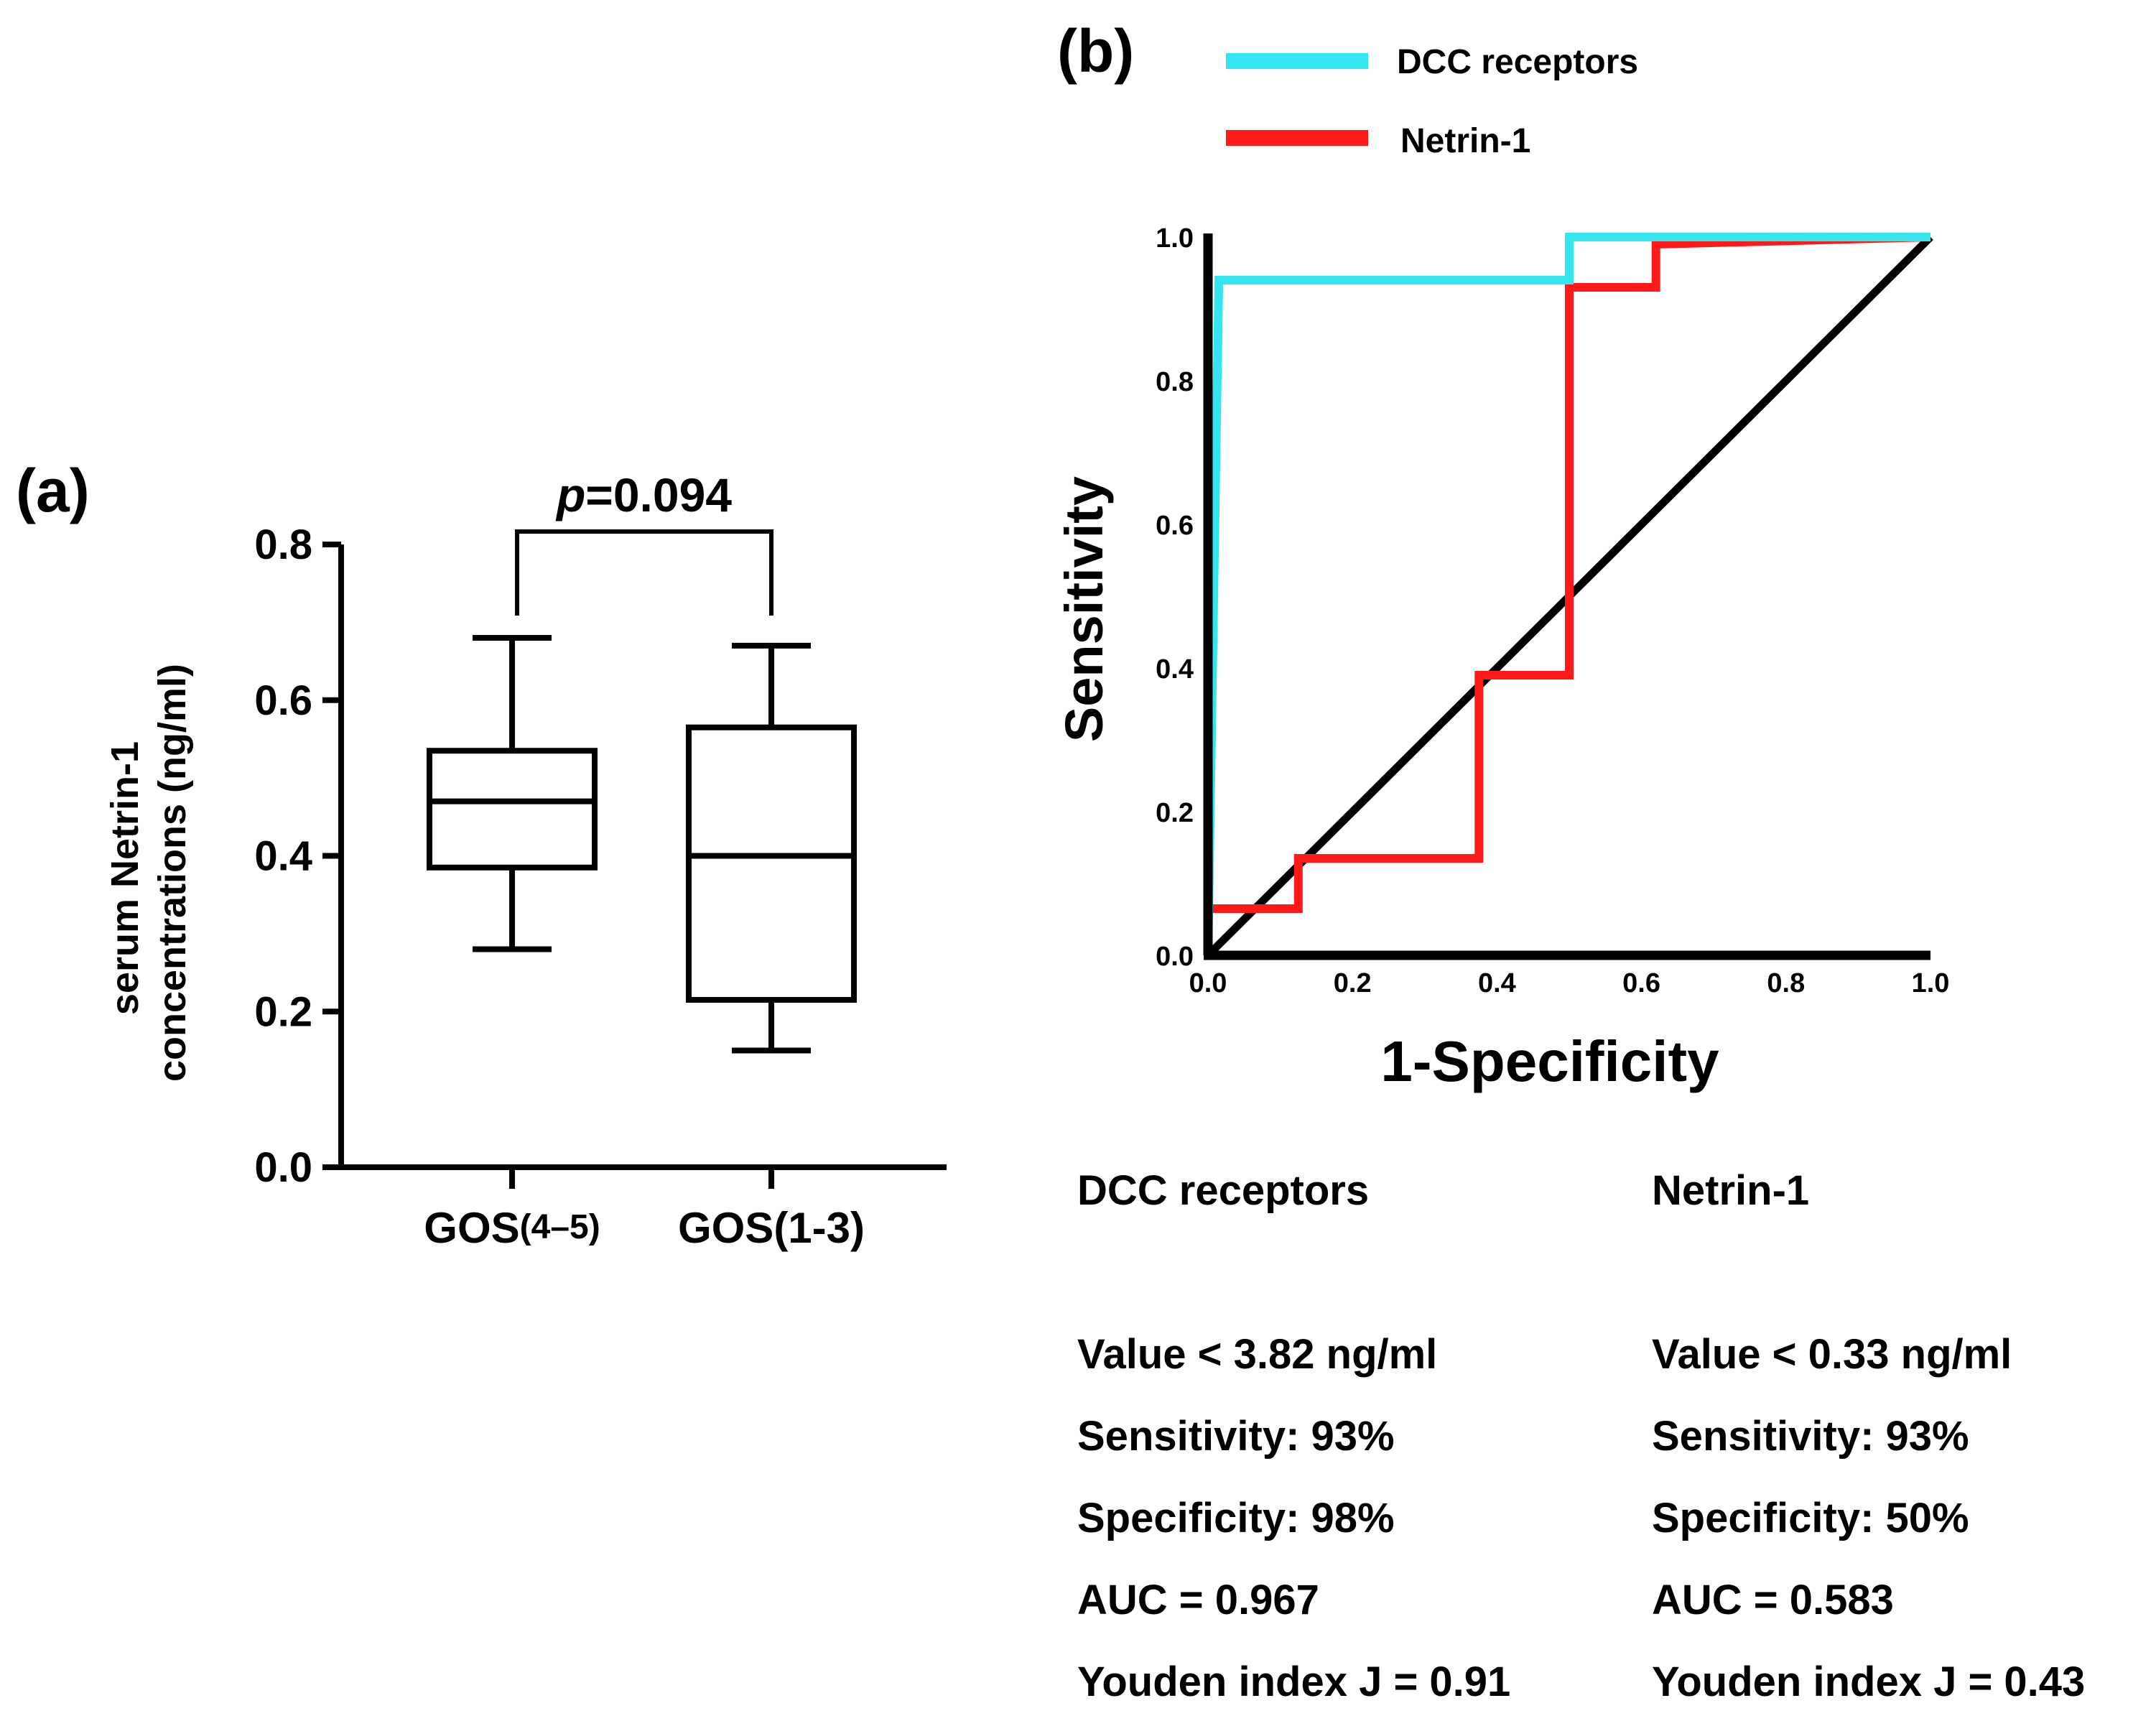 Image resolution: width=2156 pixels, height=1716 pixels. I want to click on panel-b-x-tick-label-5: 1.0, so click(1931, 983).